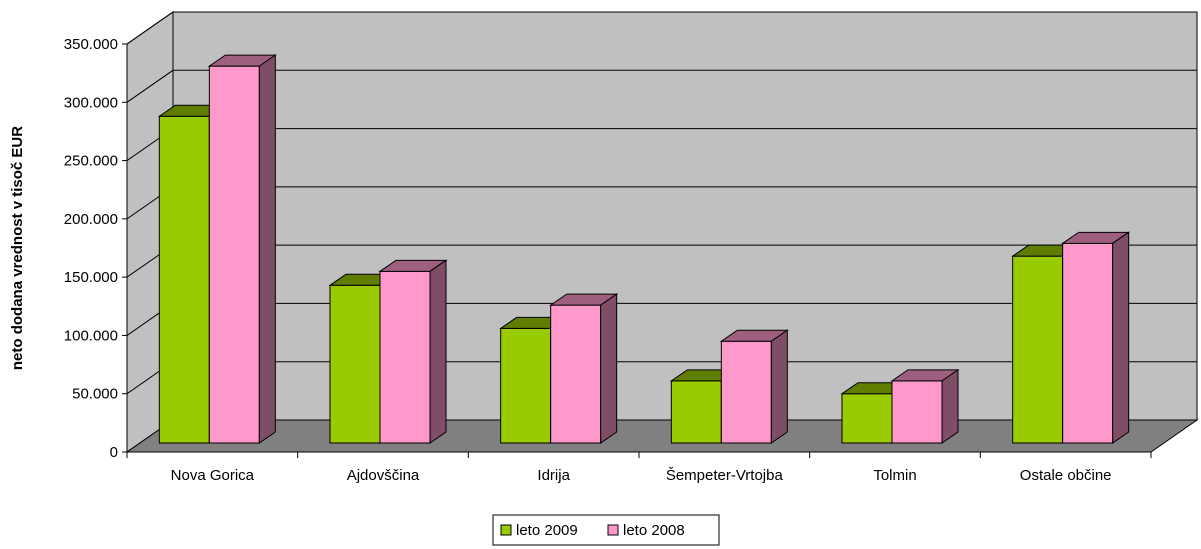  What do you see at coordinates (17, 248) in the screenshot?
I see `y-axis-title: neto dodana vrednost v tisoč EUR` at bounding box center [17, 248].